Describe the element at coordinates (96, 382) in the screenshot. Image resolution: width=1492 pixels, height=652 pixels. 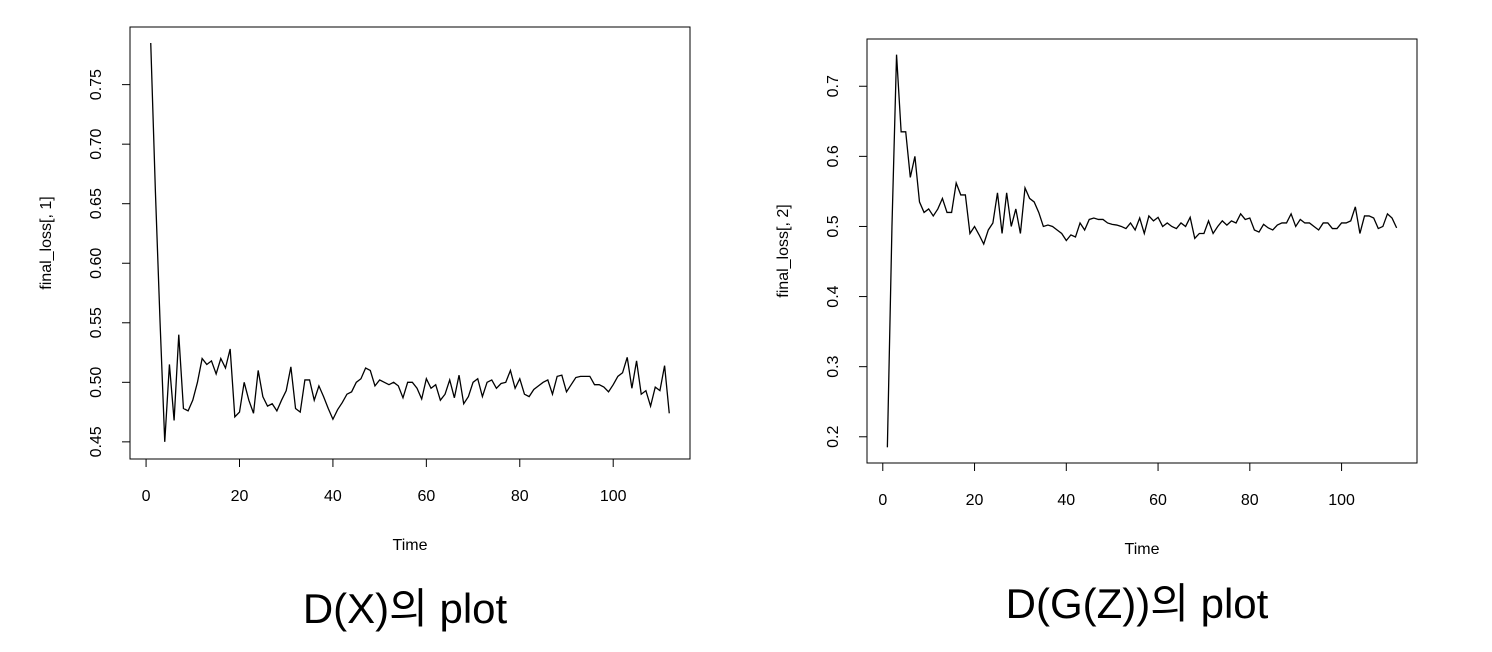
I see `y-tick-label: 0.50` at that location.